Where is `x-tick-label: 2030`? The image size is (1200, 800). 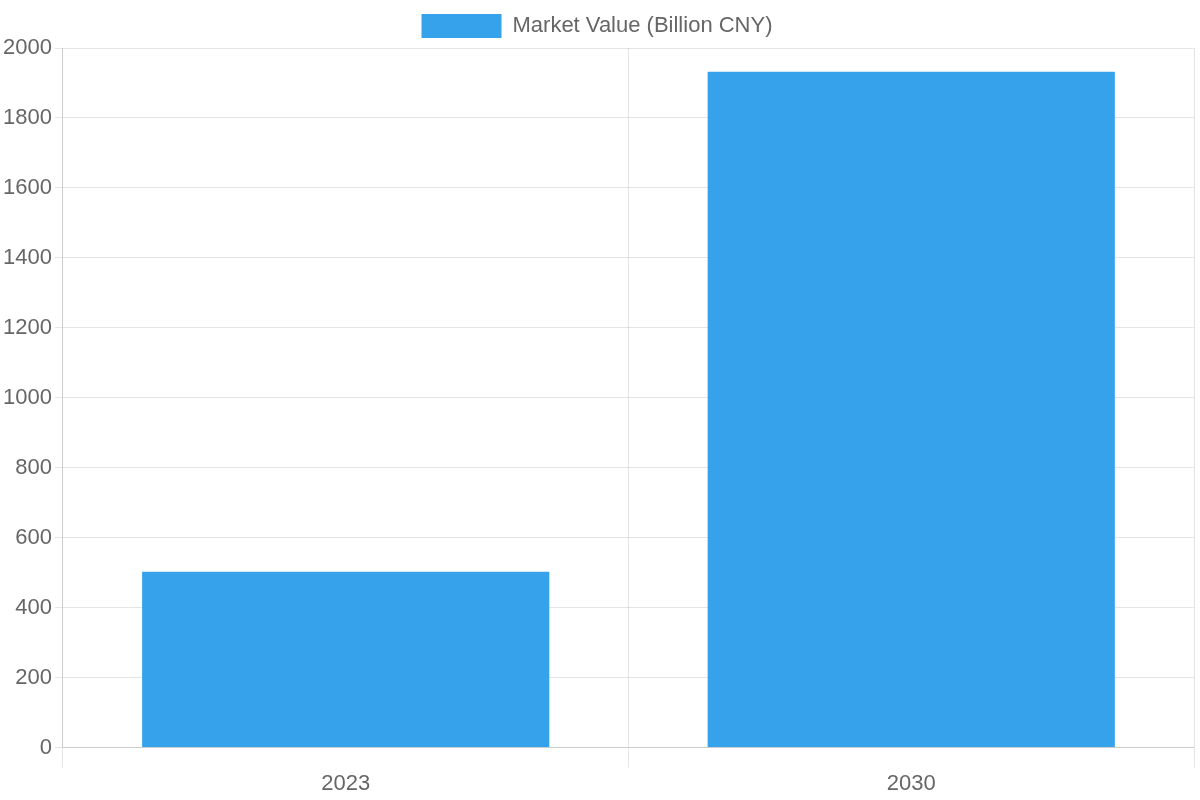 x-tick-label: 2030 is located at coordinates (911, 782).